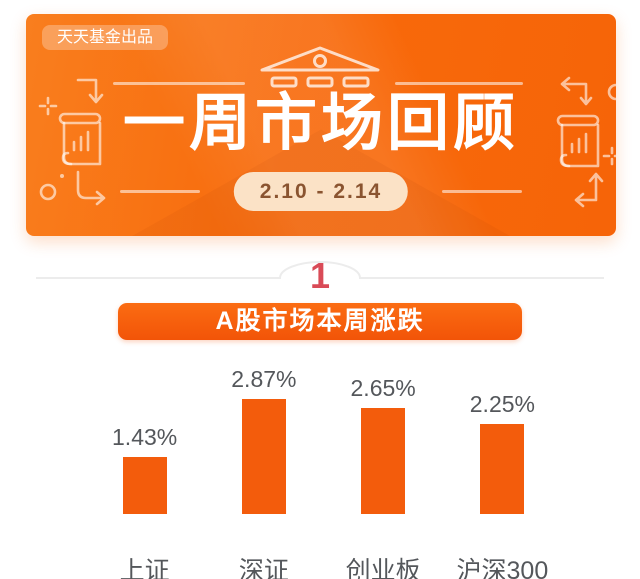  Describe the element at coordinates (144, 568) in the screenshot. I see `category-label: 上证` at that location.